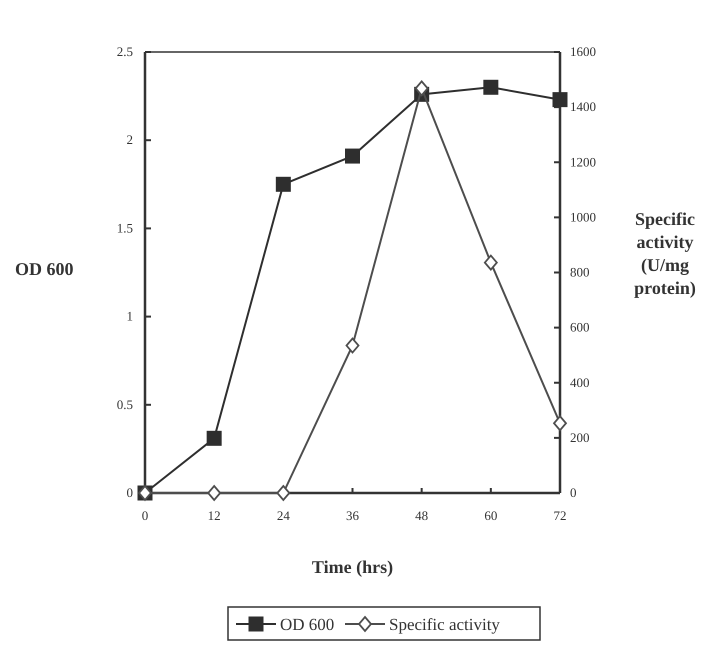 This screenshot has height=653, width=718. I want to click on y-tick-label: 0.5, so click(124, 404).